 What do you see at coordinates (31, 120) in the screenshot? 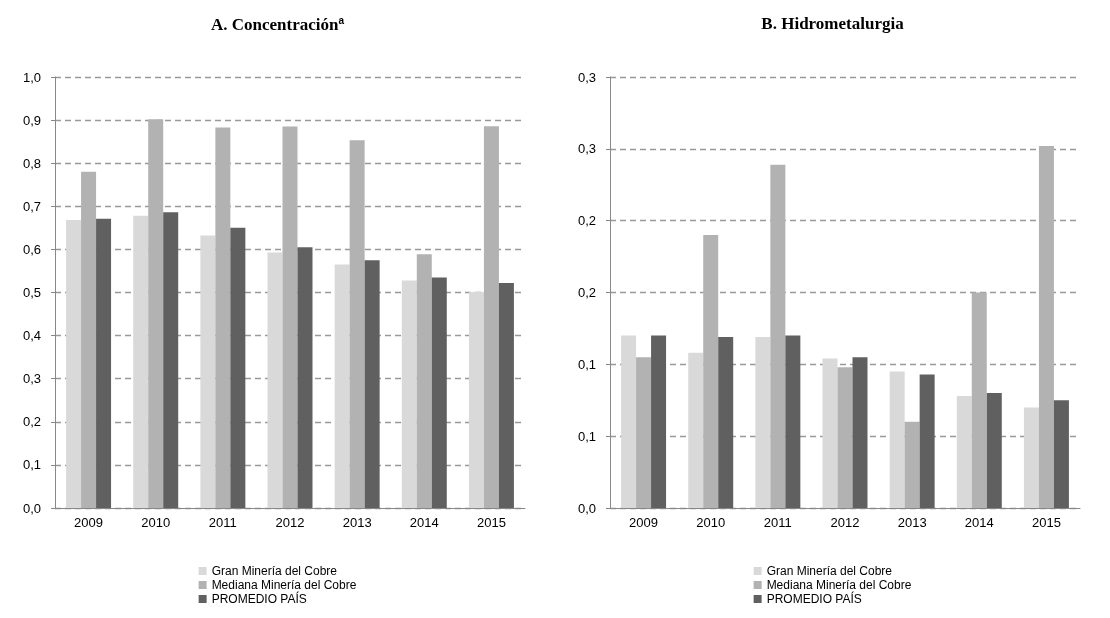
I see `y-tick-label: 0,9` at bounding box center [31, 120].